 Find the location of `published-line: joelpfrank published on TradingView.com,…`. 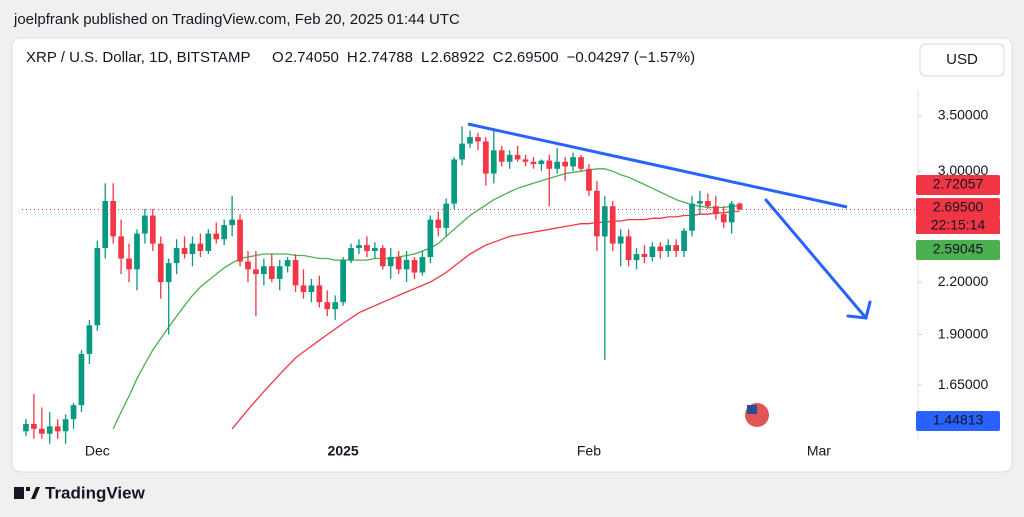

published-line: joelpfrank published on TradingView.com,… is located at coordinates (236, 19).